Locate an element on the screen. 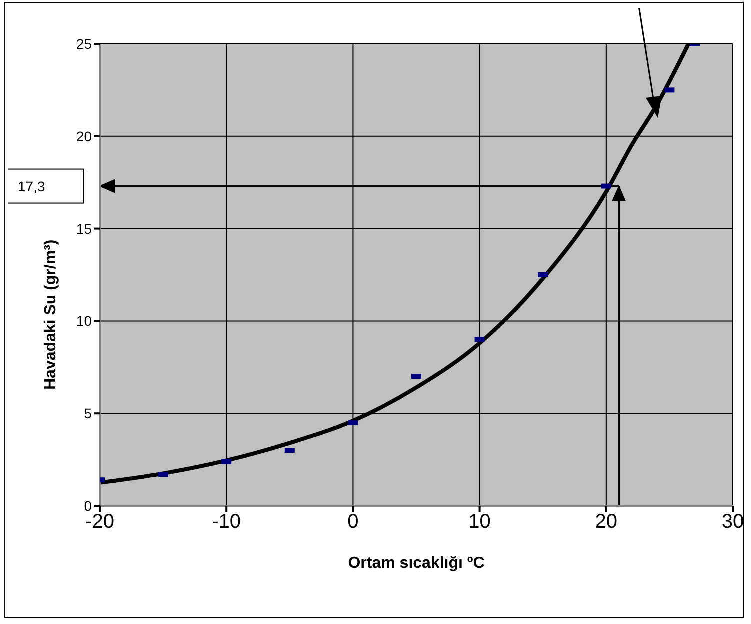 Image resolution: width=751 pixels, height=624 pixels. x-axis-title: Ortam sıcaklığı ºC is located at coordinates (417, 563).